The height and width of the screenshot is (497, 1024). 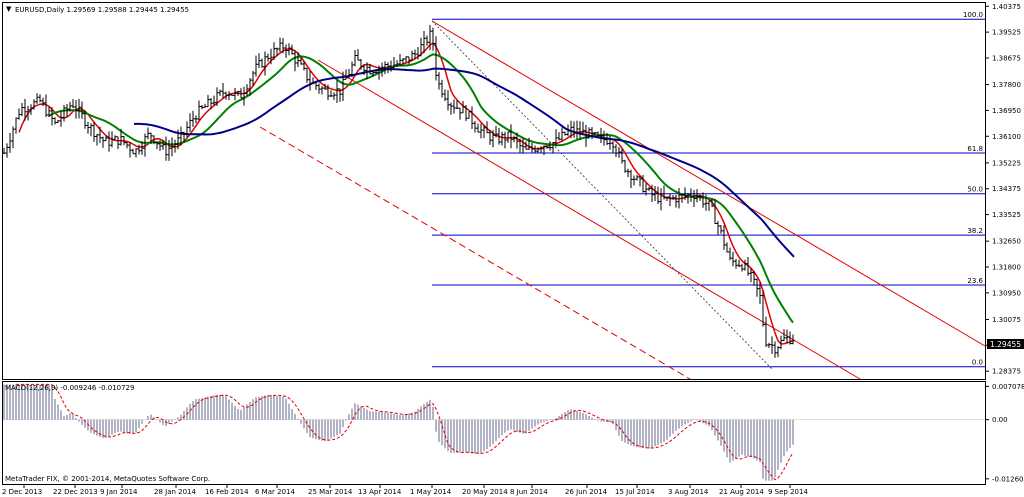 I want to click on macd-tick-label: -0.012606, so click(x=1008, y=479).